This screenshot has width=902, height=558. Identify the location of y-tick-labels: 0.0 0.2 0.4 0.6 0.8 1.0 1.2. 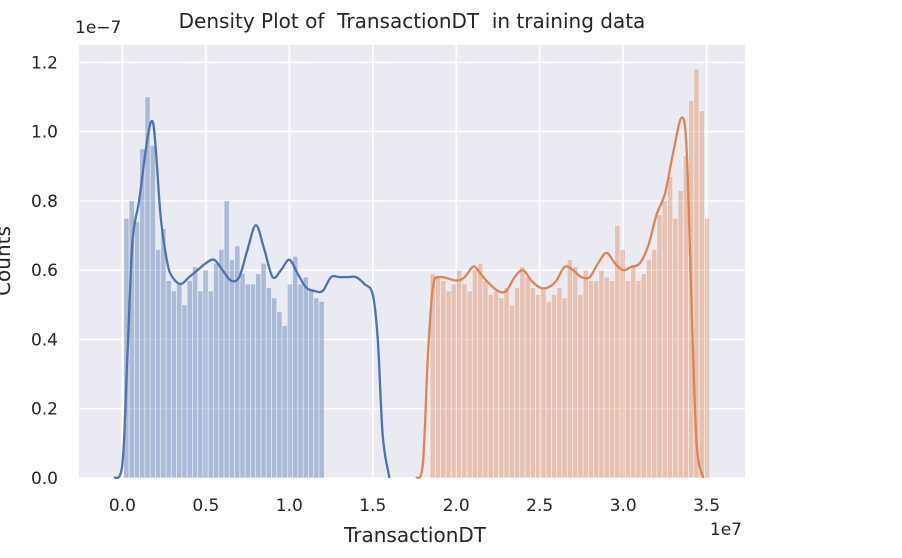
(44, 271).